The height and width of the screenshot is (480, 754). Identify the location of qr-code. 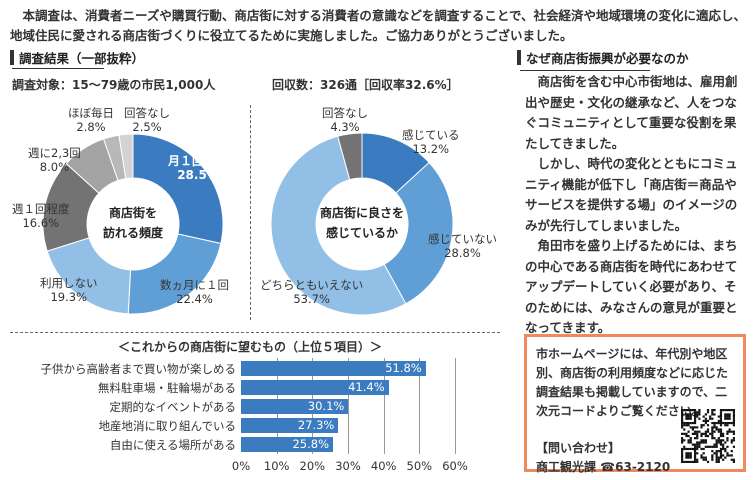
(708, 436).